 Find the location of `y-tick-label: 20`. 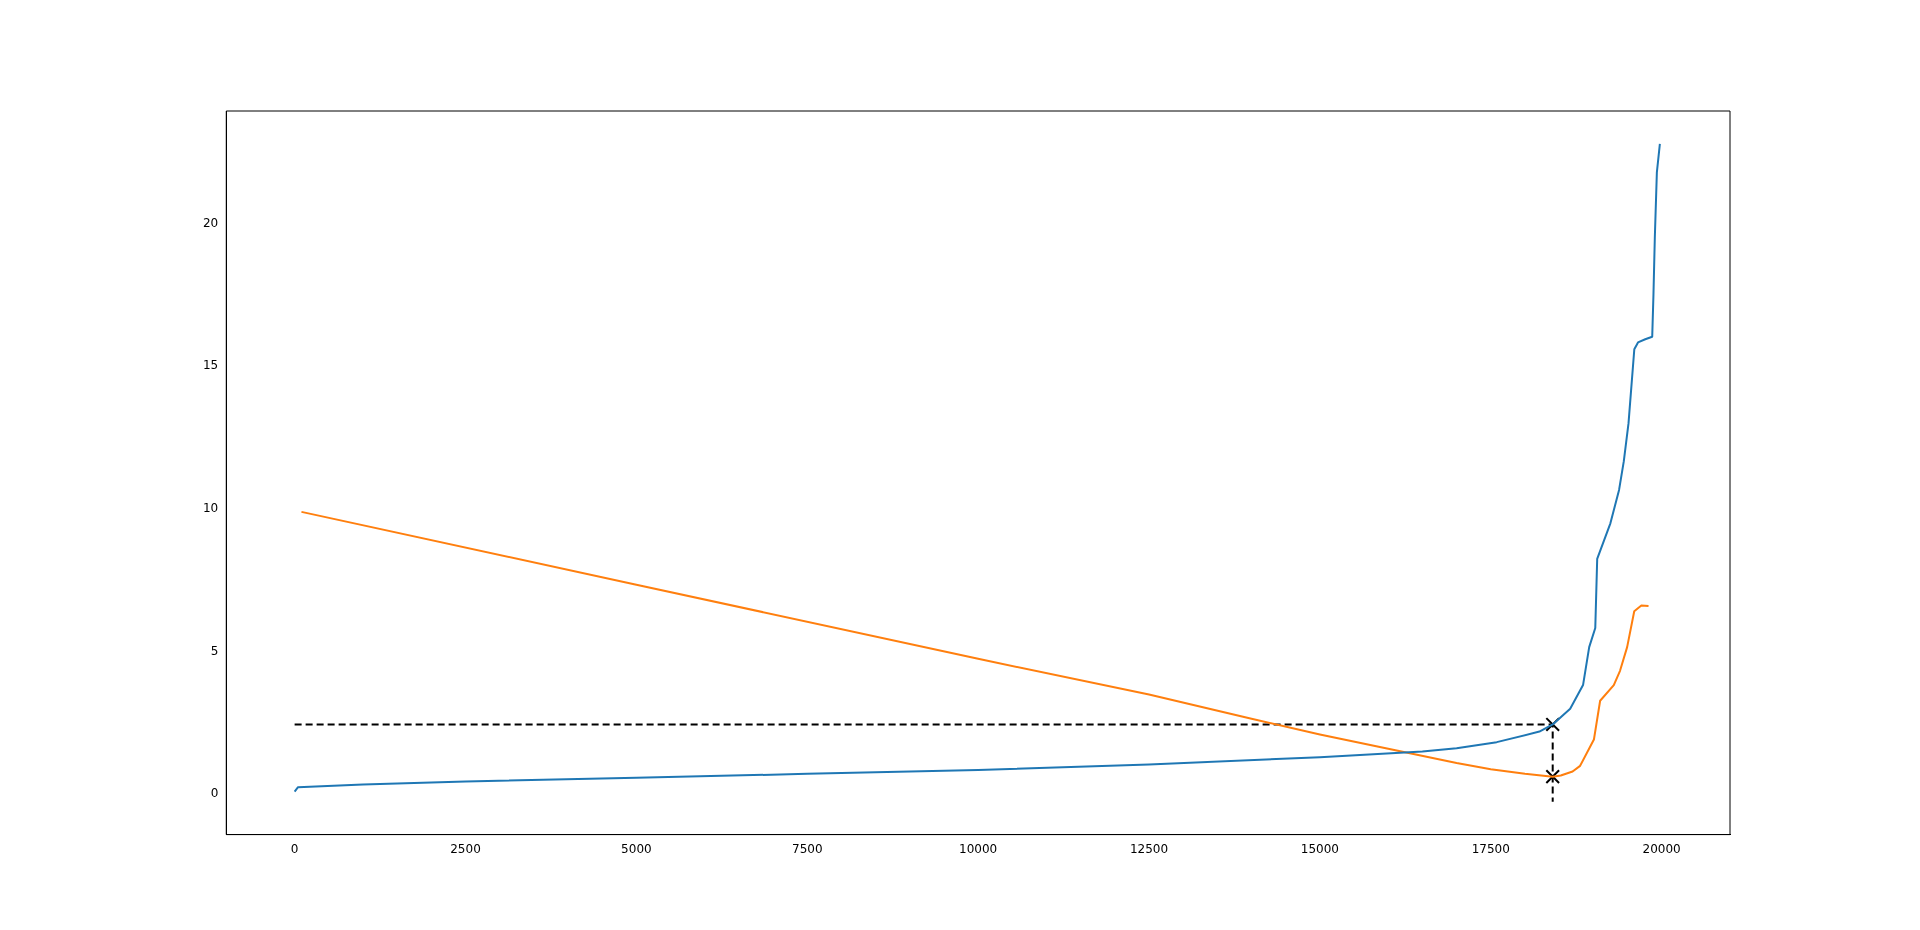

y-tick-label: 20 is located at coordinates (210, 222).